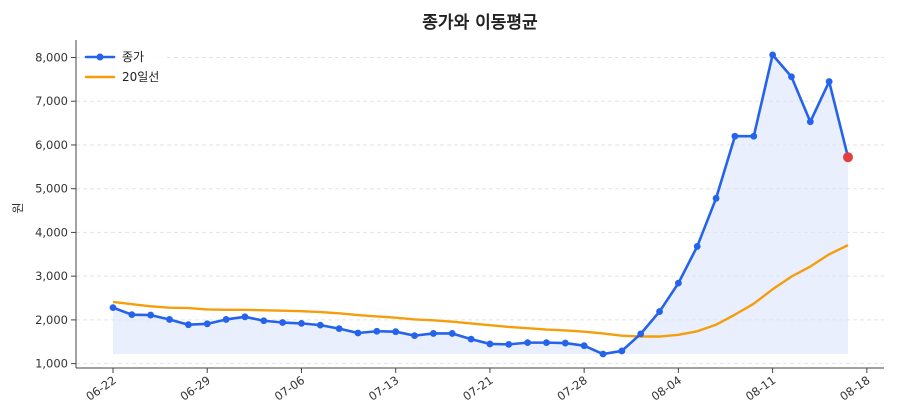 Image resolution: width=900 pixels, height=420 pixels. Describe the element at coordinates (760, 388) in the screenshot. I see `x-tick-label: 08-11` at that location.